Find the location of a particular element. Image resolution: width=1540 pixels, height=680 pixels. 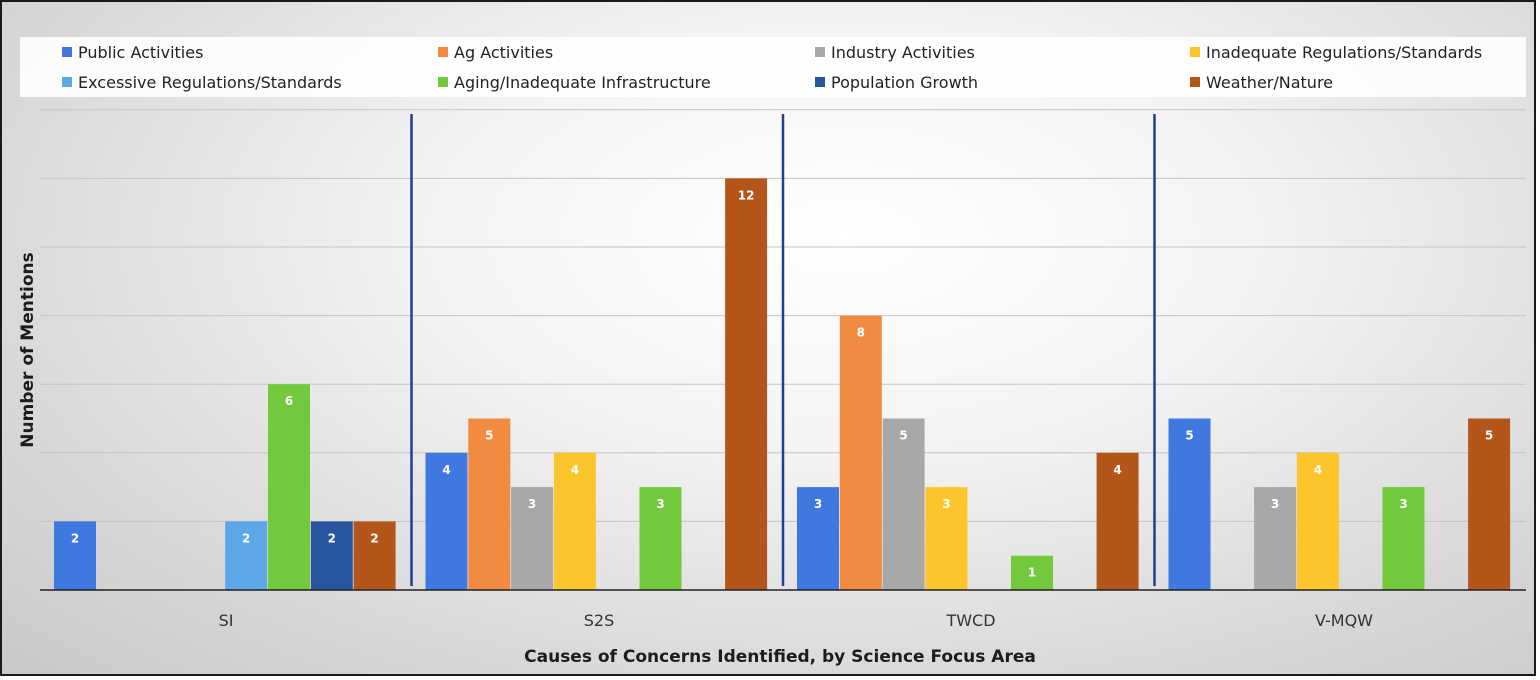

legend-item-weather-nature: Weather/Nature is located at coordinates (1261, 82).